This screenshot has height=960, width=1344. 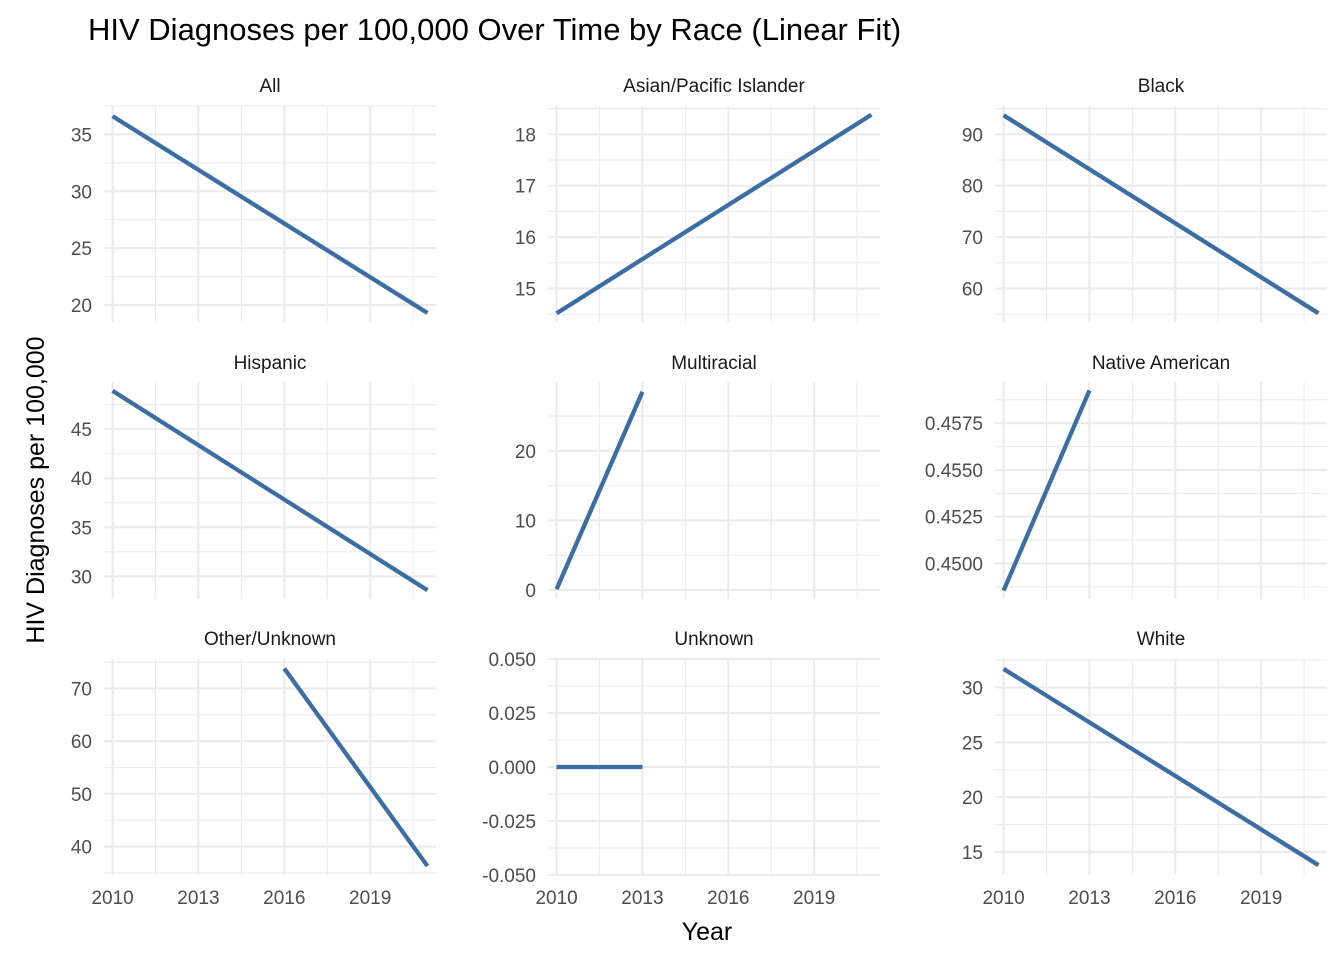 What do you see at coordinates (954, 424) in the screenshot?
I see `y-tick-label: 0.4575` at bounding box center [954, 424].